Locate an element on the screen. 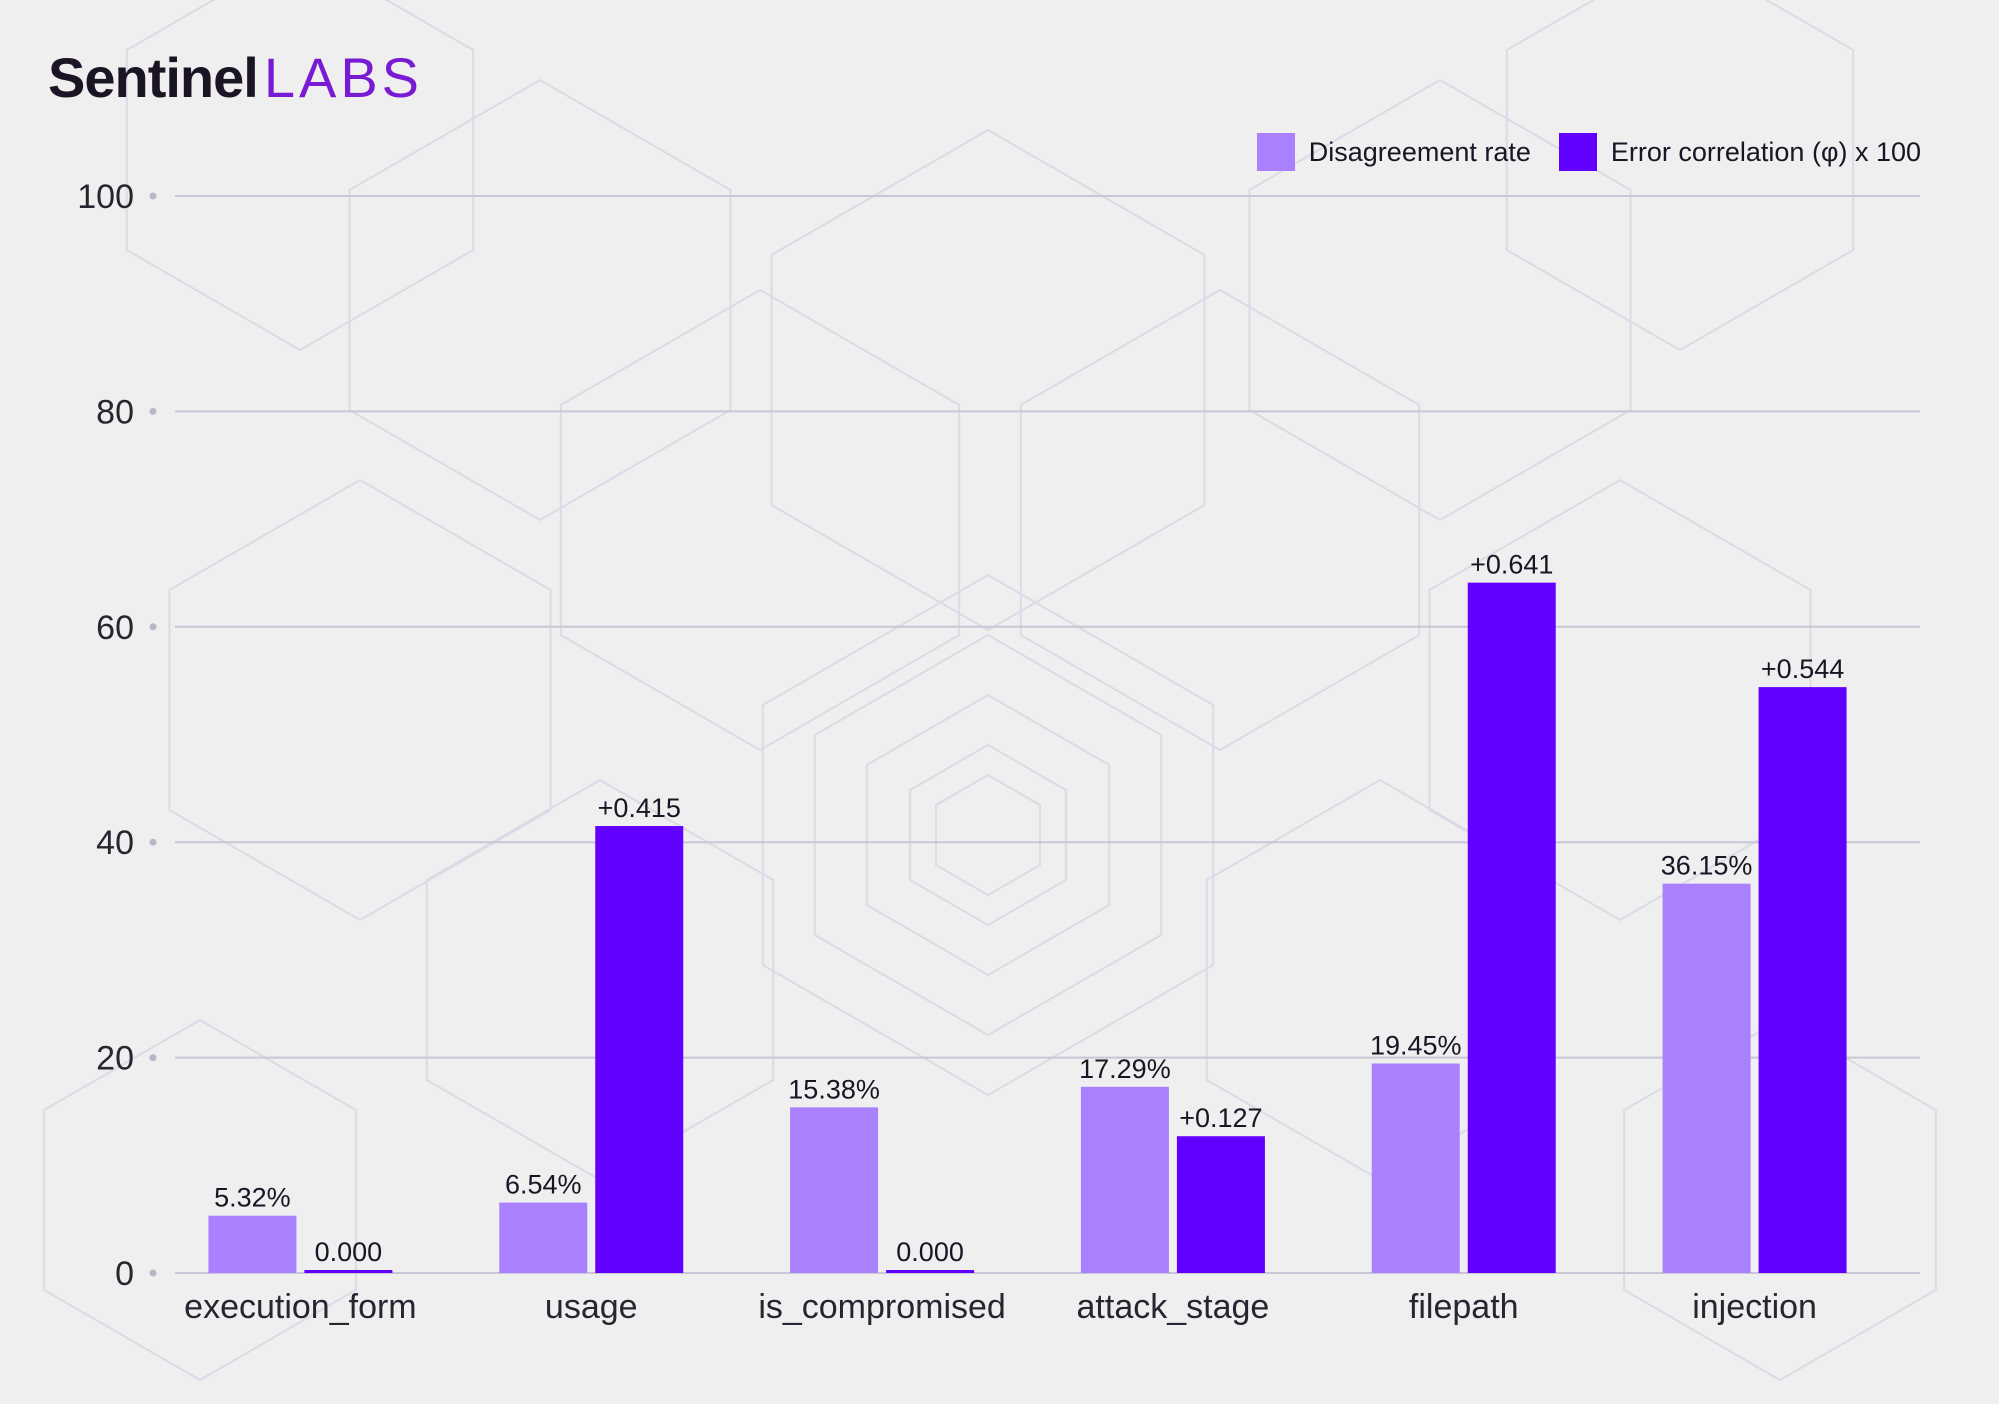 This screenshot has width=1999, height=1404. logo-labs-text: LABS is located at coordinates (343, 77).